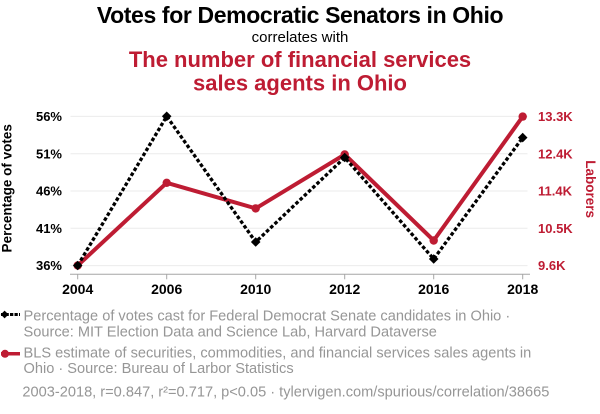 The height and width of the screenshot is (414, 600). Describe the element at coordinates (49, 265) in the screenshot. I see `svg-text: 36%` at that location.